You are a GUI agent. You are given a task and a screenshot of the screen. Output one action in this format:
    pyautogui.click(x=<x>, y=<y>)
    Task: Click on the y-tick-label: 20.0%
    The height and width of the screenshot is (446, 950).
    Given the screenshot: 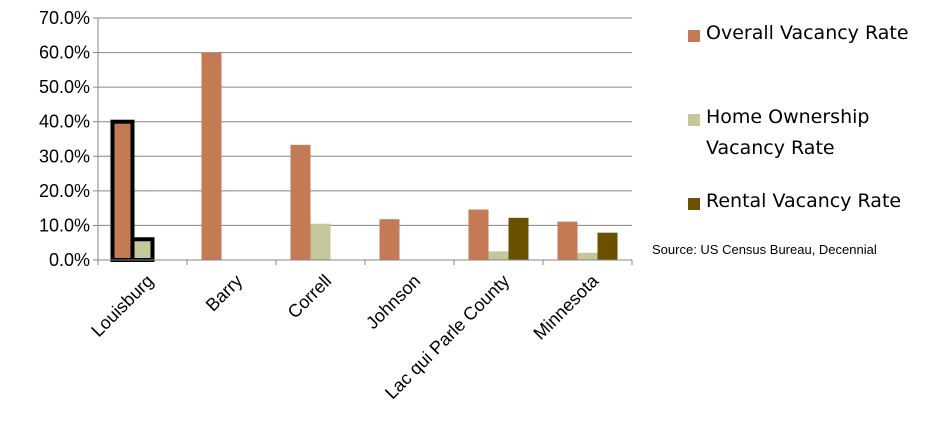 What is the action you would take?
    pyautogui.click(x=64, y=191)
    